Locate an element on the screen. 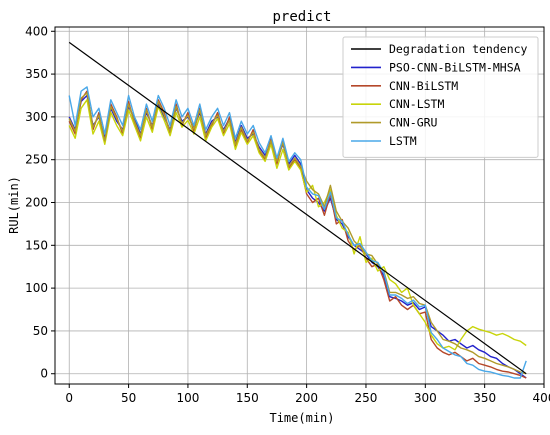 The image size is (550, 435). y-tick-label: 300 is located at coordinates (36, 117).